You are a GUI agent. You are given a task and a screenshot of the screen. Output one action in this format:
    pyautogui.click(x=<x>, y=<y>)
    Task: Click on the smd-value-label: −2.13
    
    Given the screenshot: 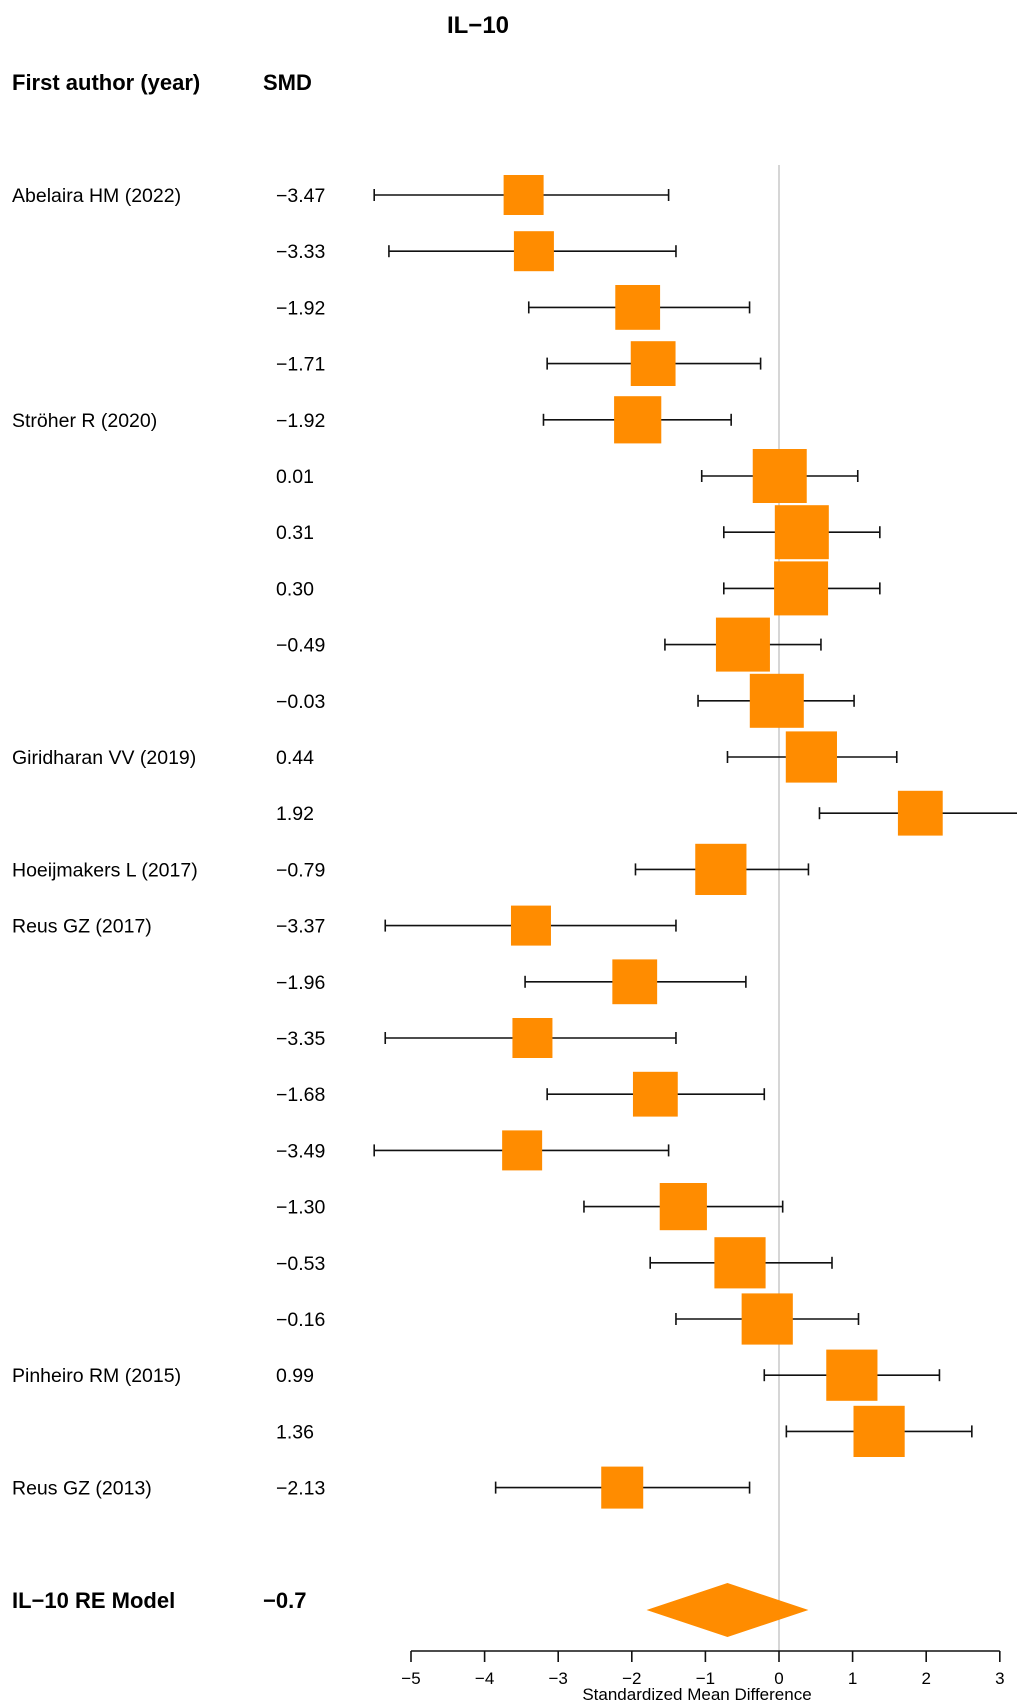 What is the action you would take?
    pyautogui.click(x=300, y=1489)
    